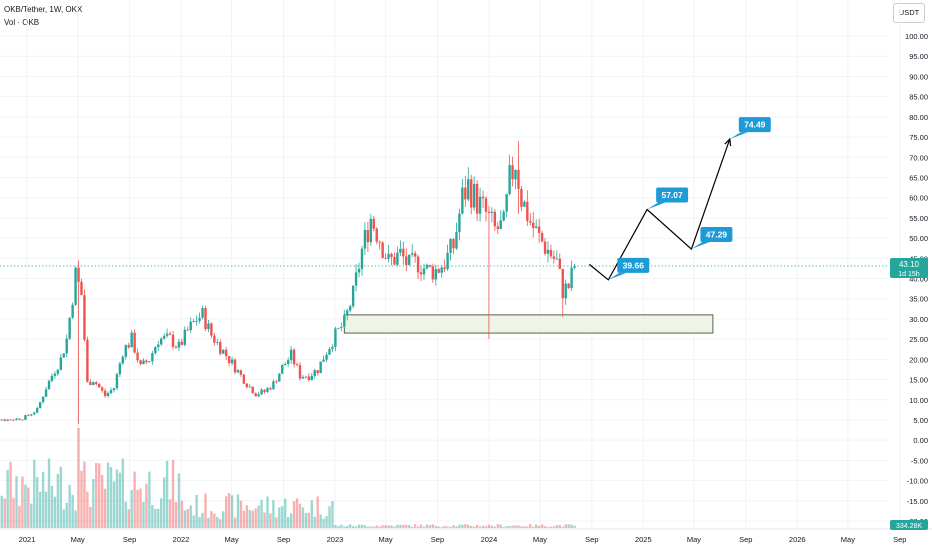 The width and height of the screenshot is (932, 550). I want to click on price-callout: 39.66, so click(629, 268).